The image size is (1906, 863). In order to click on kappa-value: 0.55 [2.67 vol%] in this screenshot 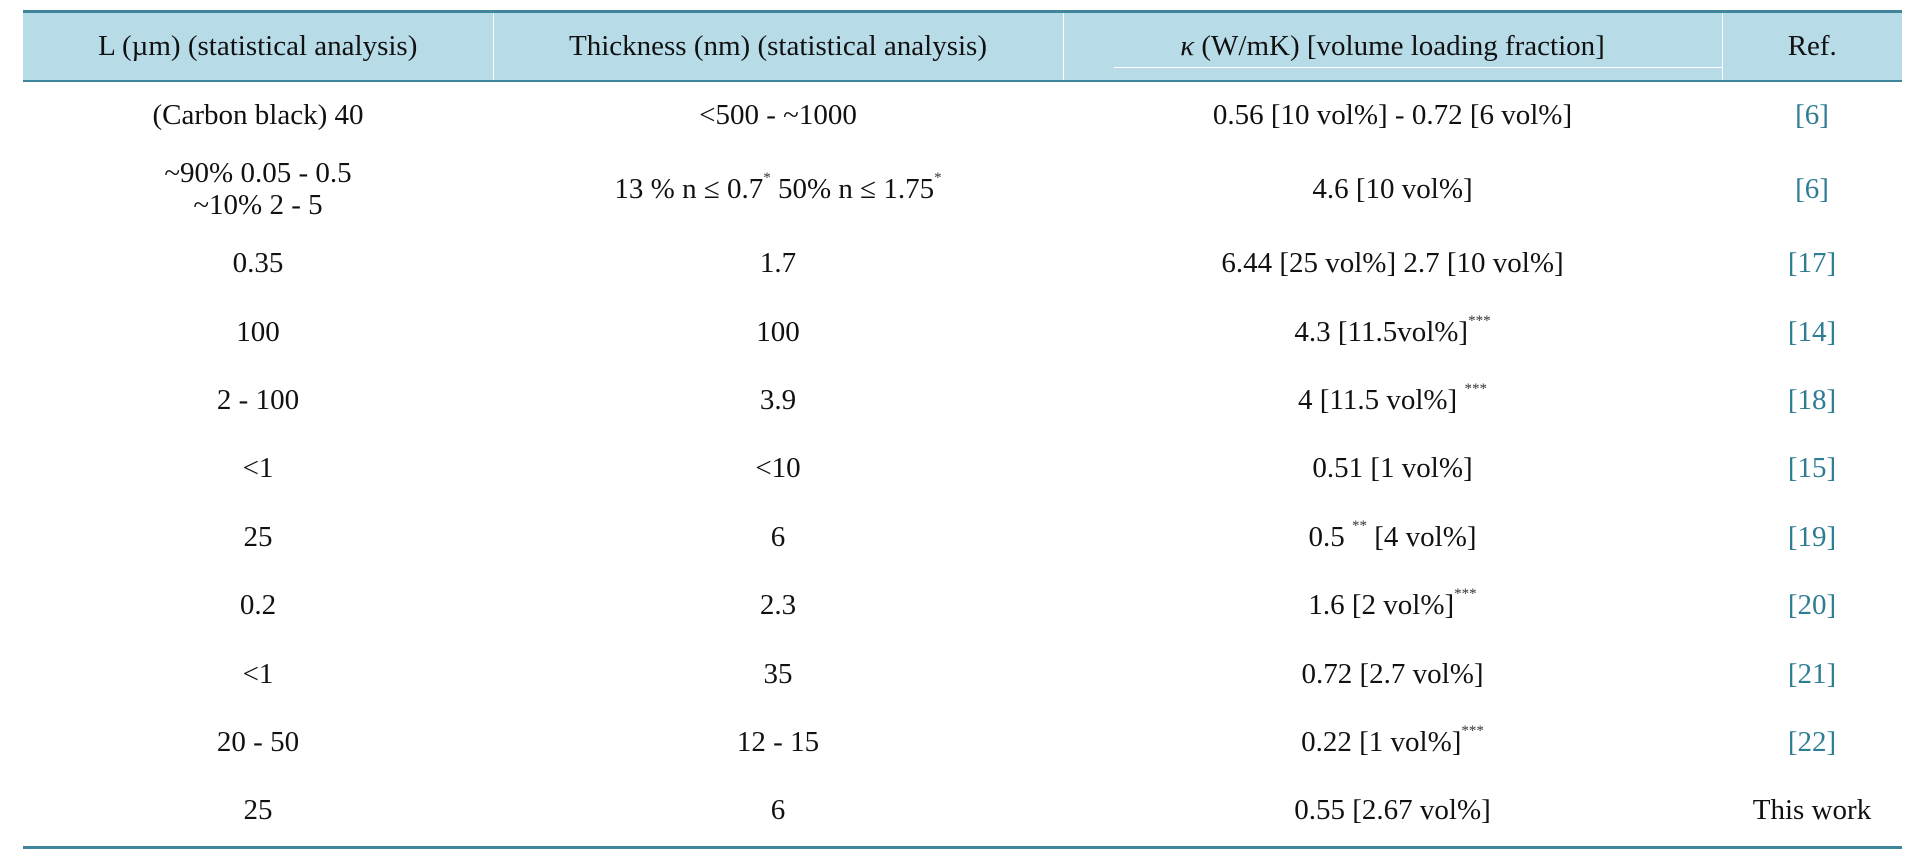, I will do `click(1392, 810)`.